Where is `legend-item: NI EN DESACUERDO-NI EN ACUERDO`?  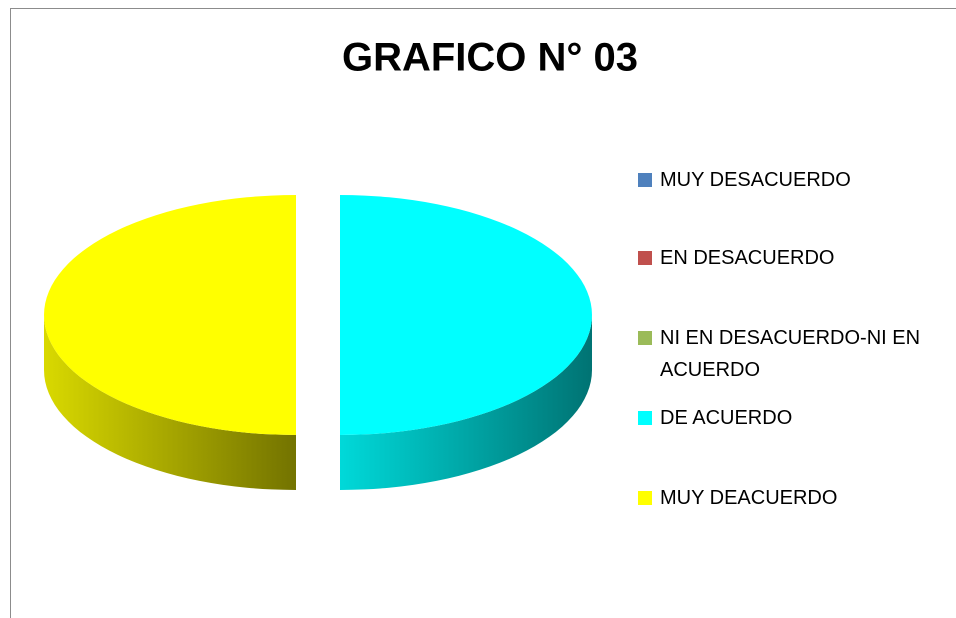 legend-item: NI EN DESACUERDO-NI EN ACUERDO is located at coordinates (793, 354).